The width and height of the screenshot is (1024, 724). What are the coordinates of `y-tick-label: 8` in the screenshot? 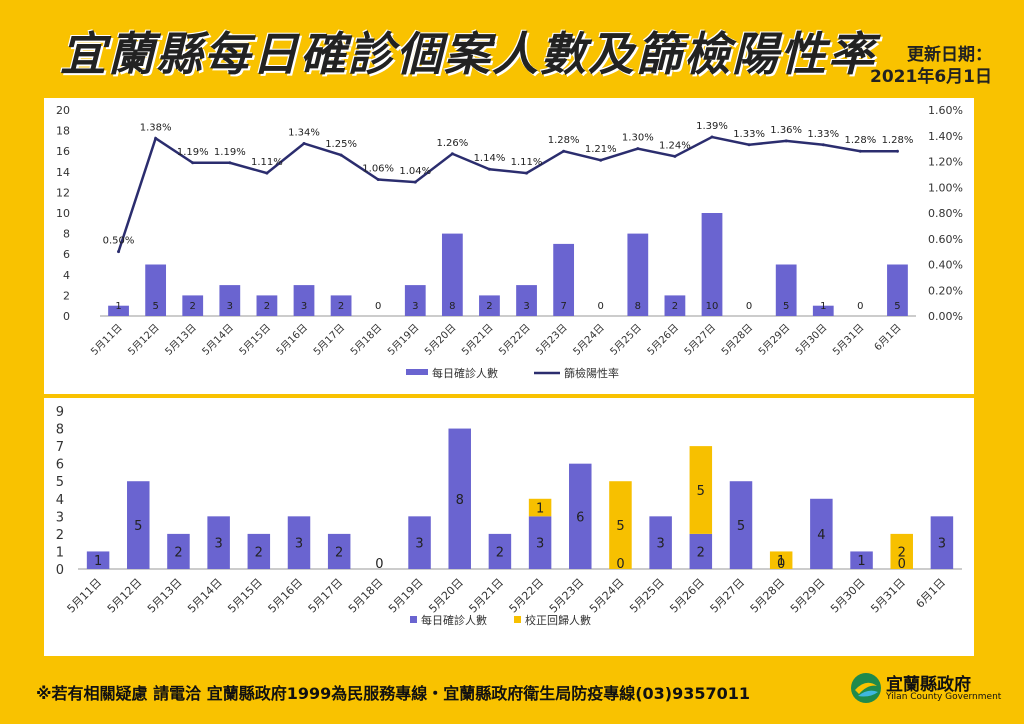 It's located at (60, 430).